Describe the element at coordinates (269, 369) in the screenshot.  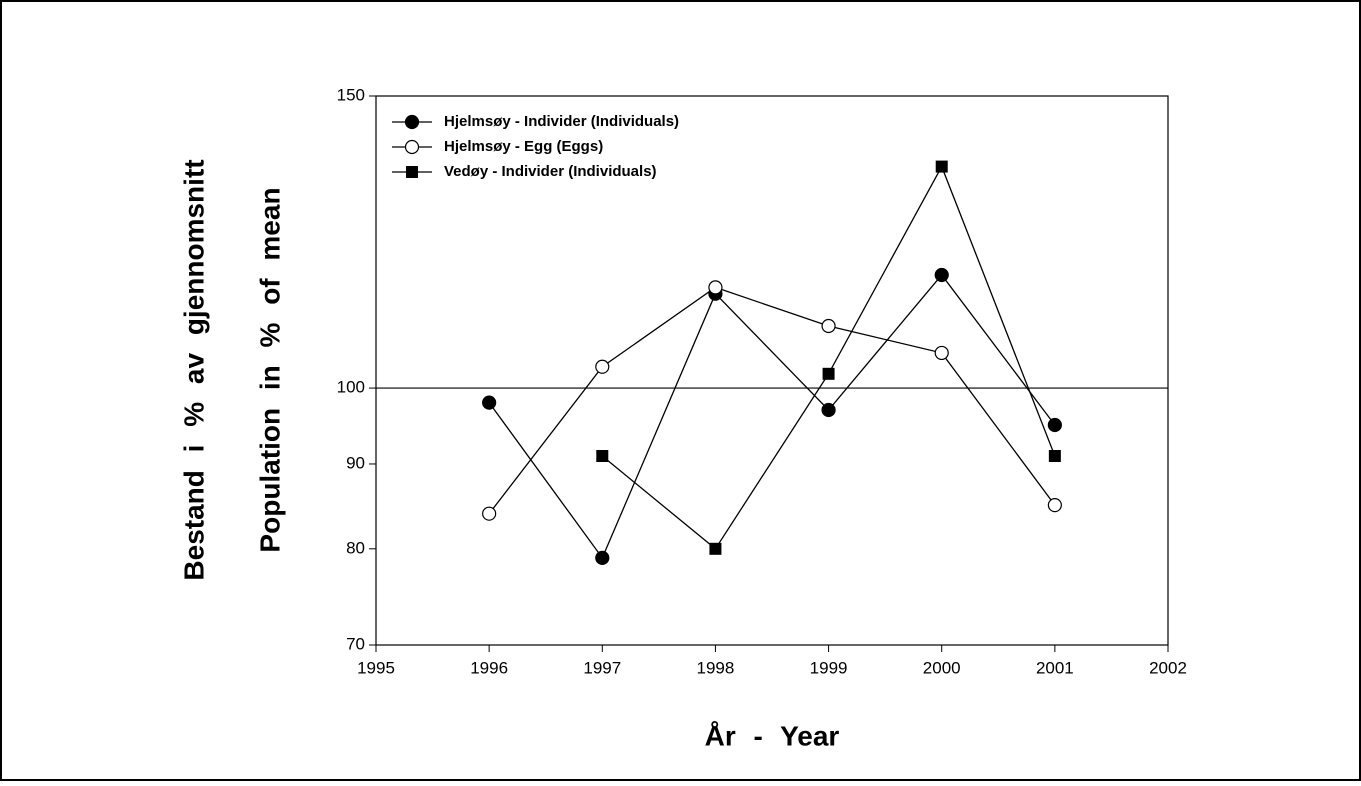
I see `y-axis-label: Population in % of mean` at that location.